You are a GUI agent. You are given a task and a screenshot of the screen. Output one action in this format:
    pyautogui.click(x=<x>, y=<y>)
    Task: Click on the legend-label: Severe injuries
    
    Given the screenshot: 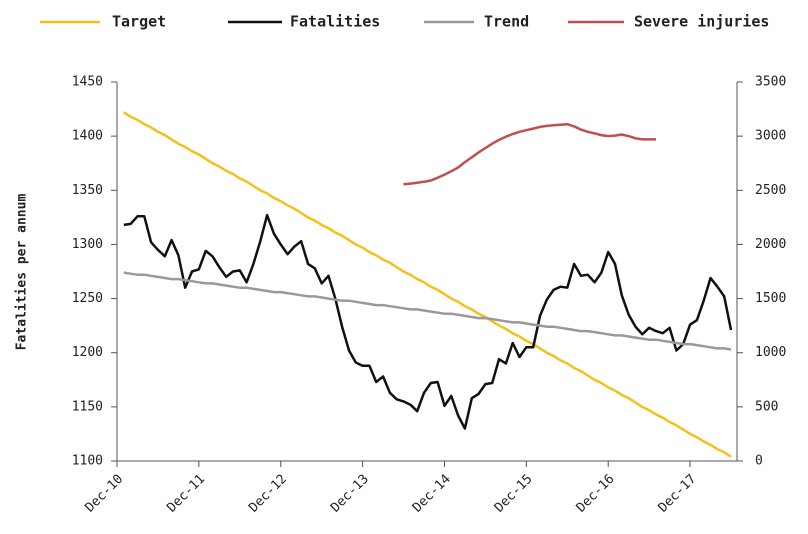 What is the action you would take?
    pyautogui.click(x=701, y=22)
    